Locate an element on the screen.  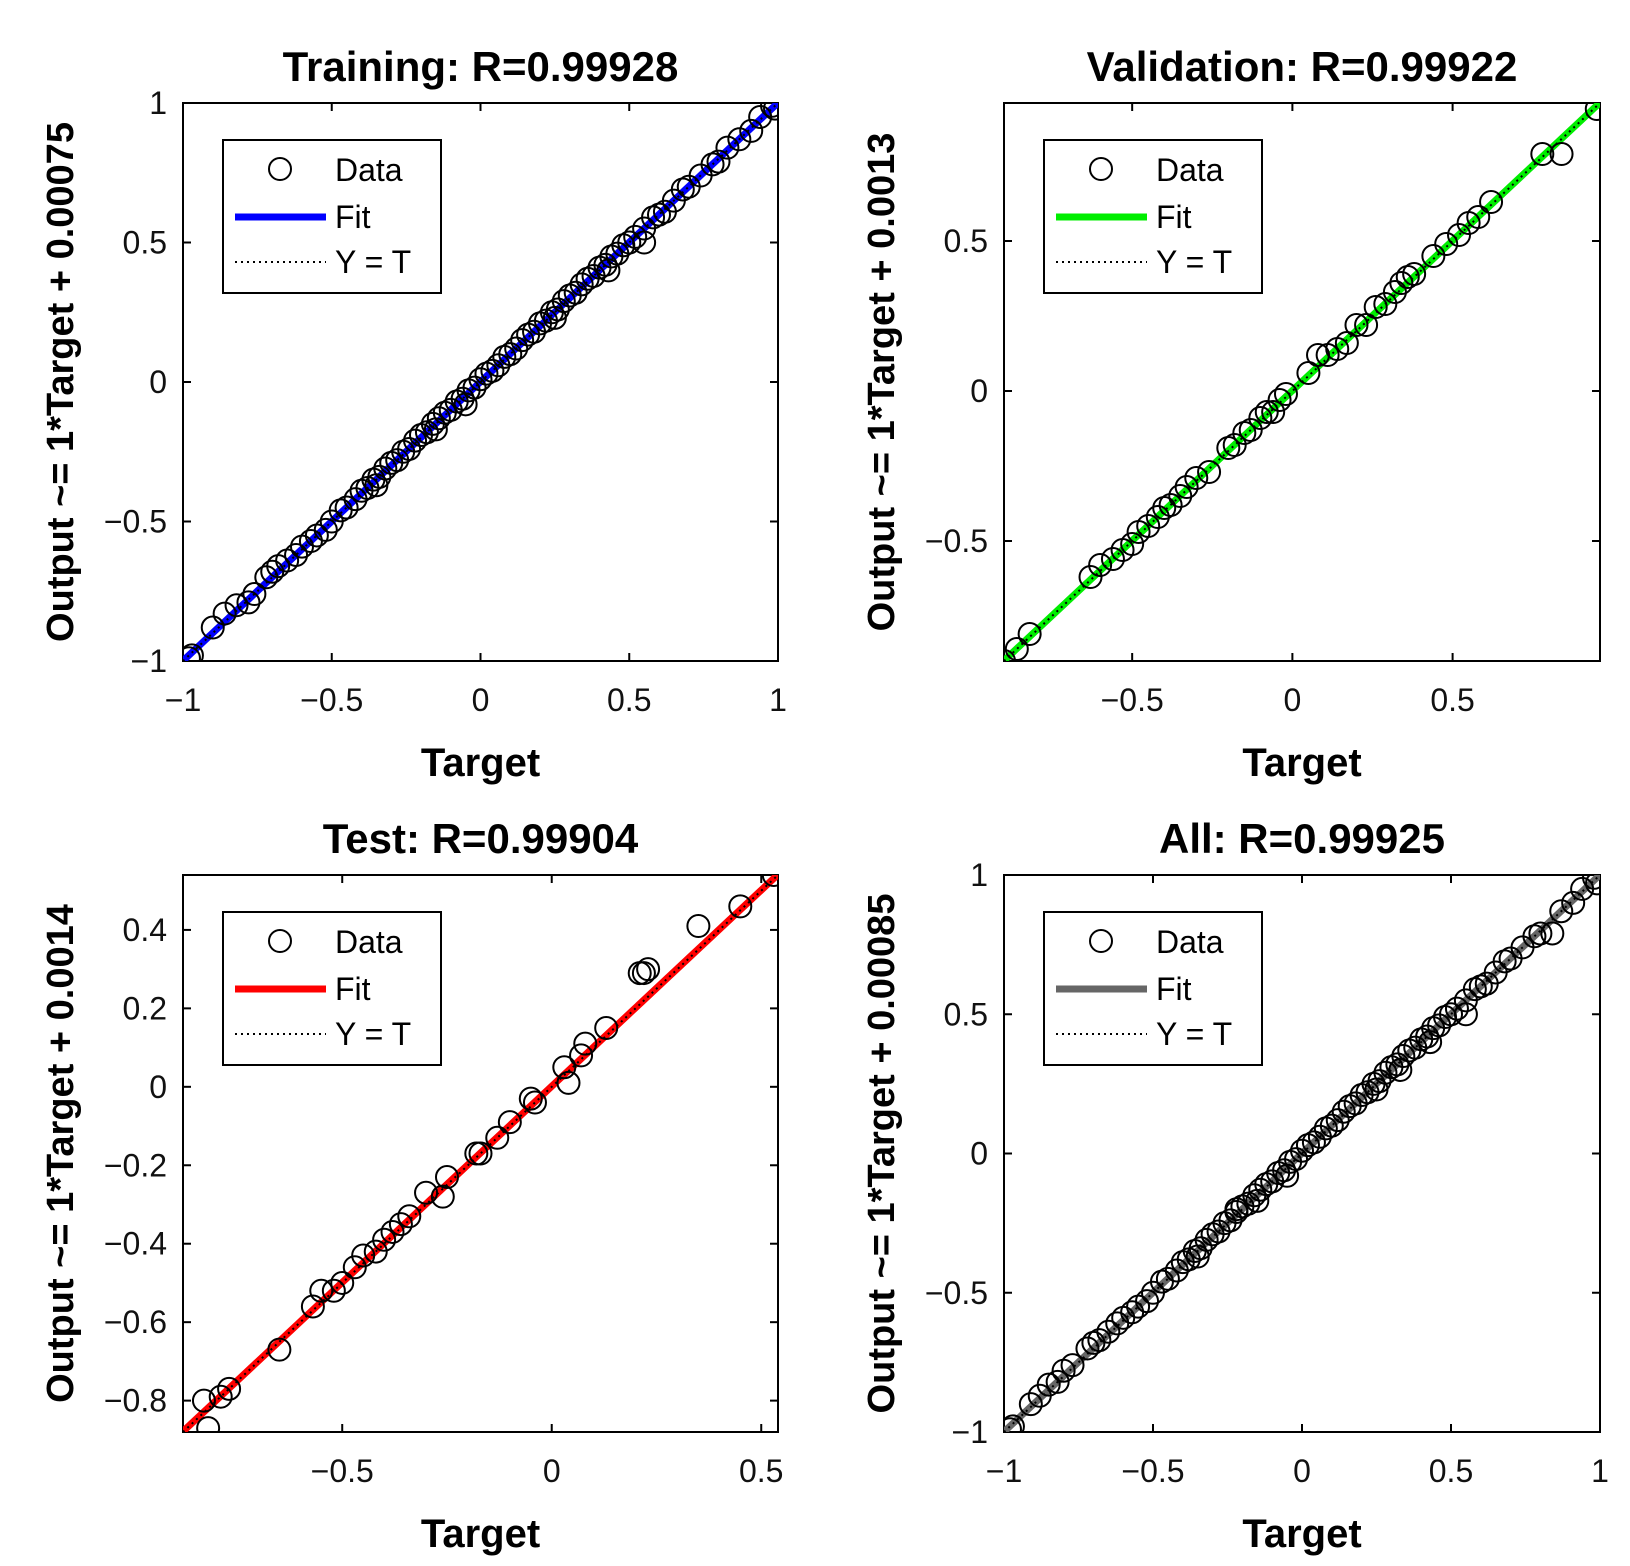
all-plot-area is located at coordinates (1302, 1153).